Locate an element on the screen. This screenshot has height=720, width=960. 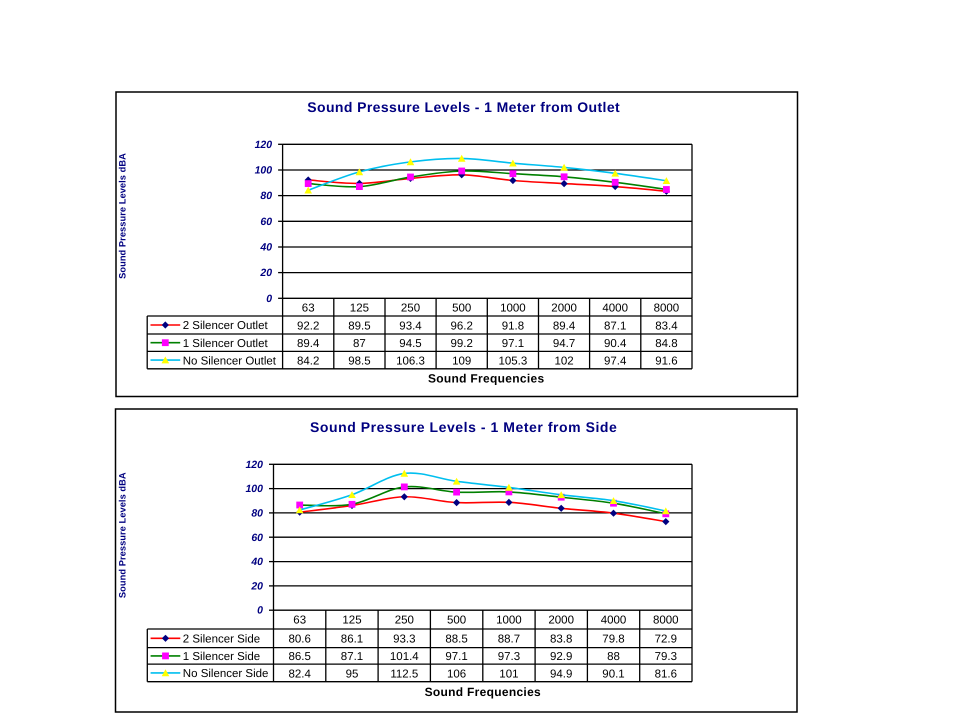
svg-text: 79.8 is located at coordinates (613, 640).